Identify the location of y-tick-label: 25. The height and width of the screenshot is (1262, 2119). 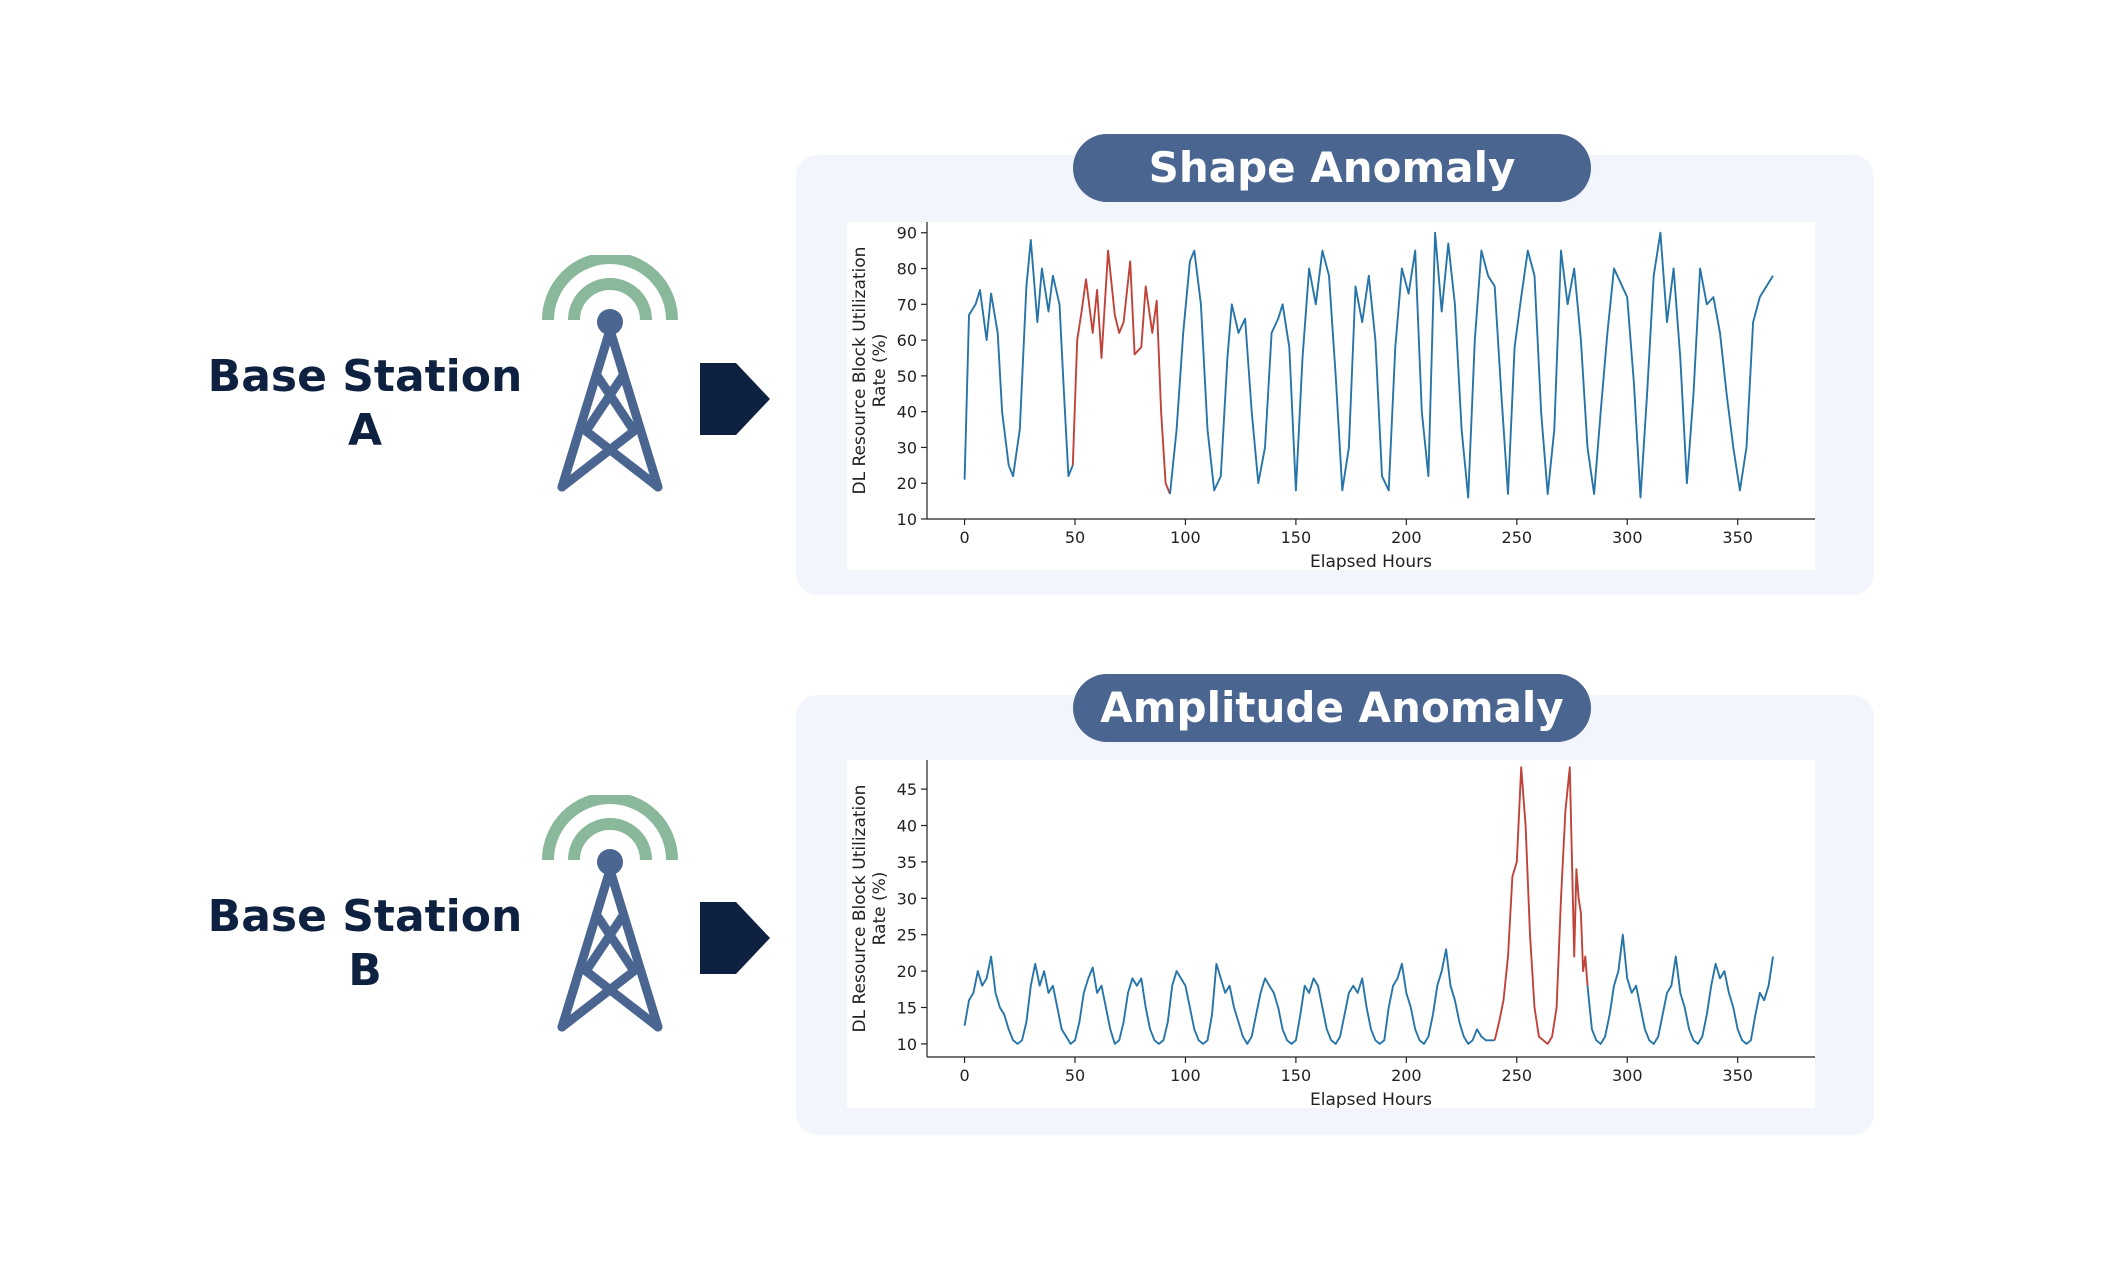
(907, 935).